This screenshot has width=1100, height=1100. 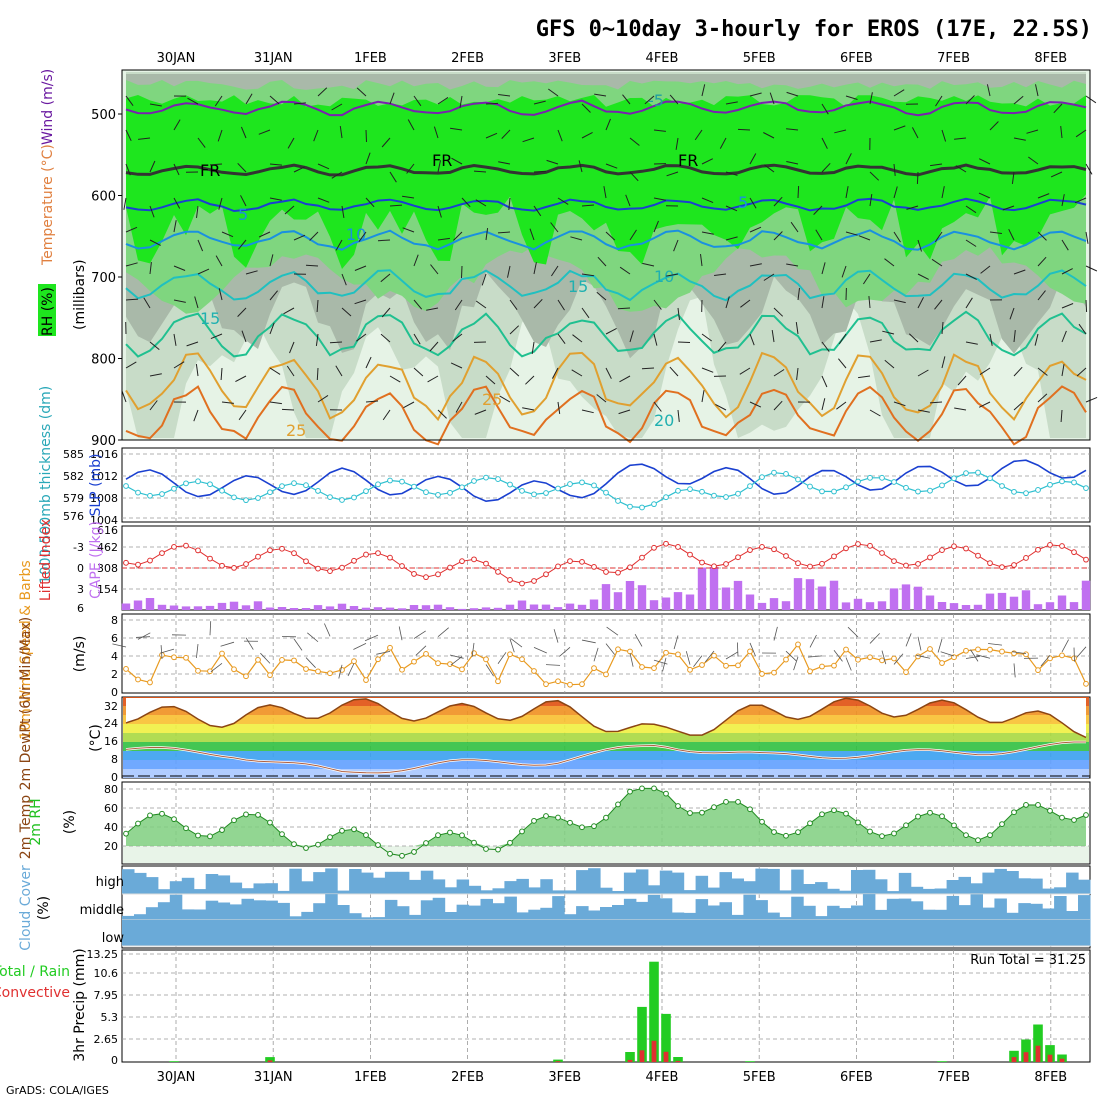 I want to click on rh-base-band, so click(x=606, y=854).